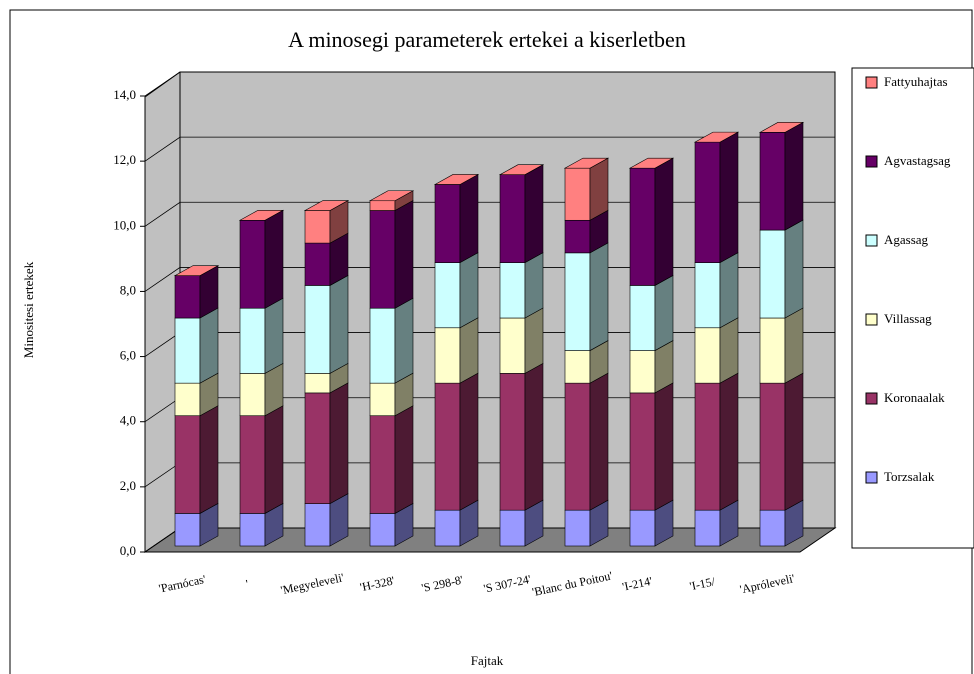 The width and height of the screenshot is (974, 674). Describe the element at coordinates (124, 224) in the screenshot. I see `y-tick-label: 10,0` at that location.